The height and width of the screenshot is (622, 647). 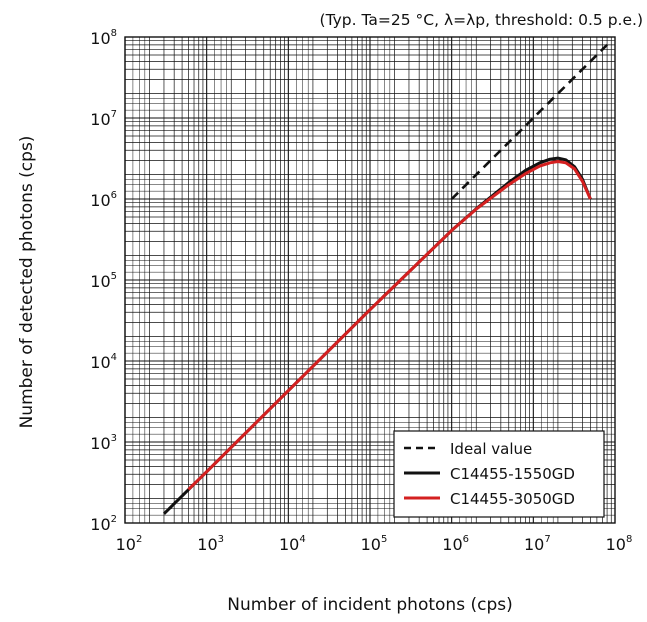 I want to click on x-tick-label: 10², so click(x=129, y=544).